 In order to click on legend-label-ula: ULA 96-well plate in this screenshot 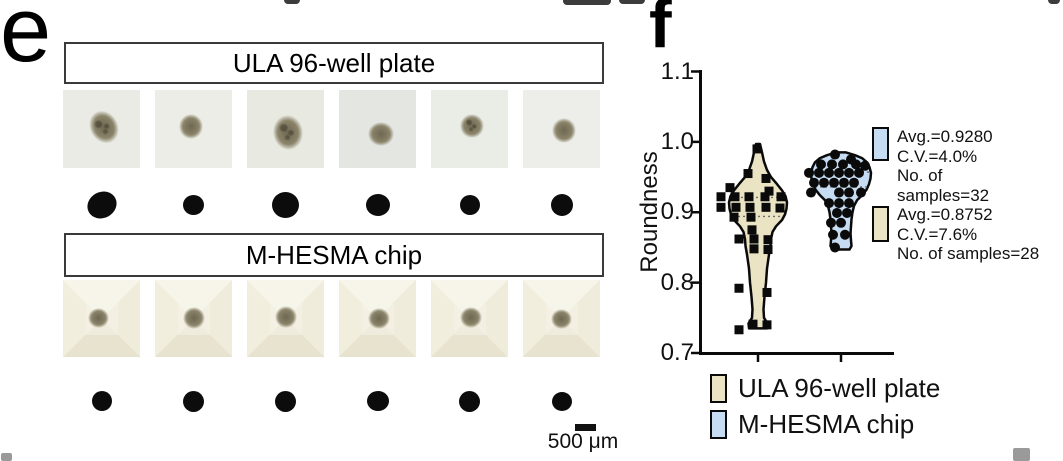, I will do `click(839, 388)`.